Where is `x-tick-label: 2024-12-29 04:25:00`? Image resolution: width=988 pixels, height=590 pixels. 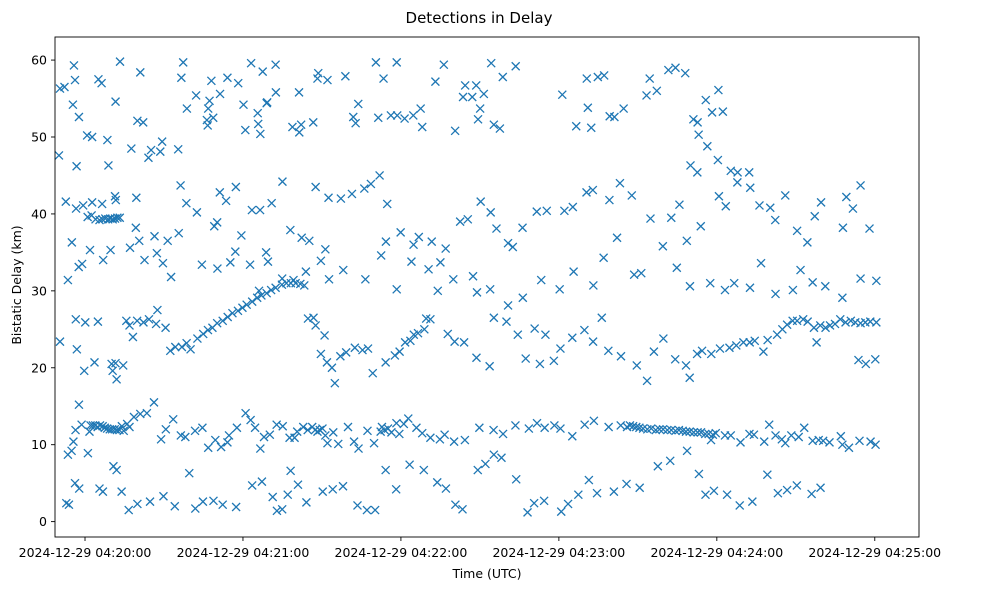 x-tick-label: 2024-12-29 04:25:00 is located at coordinates (874, 552).